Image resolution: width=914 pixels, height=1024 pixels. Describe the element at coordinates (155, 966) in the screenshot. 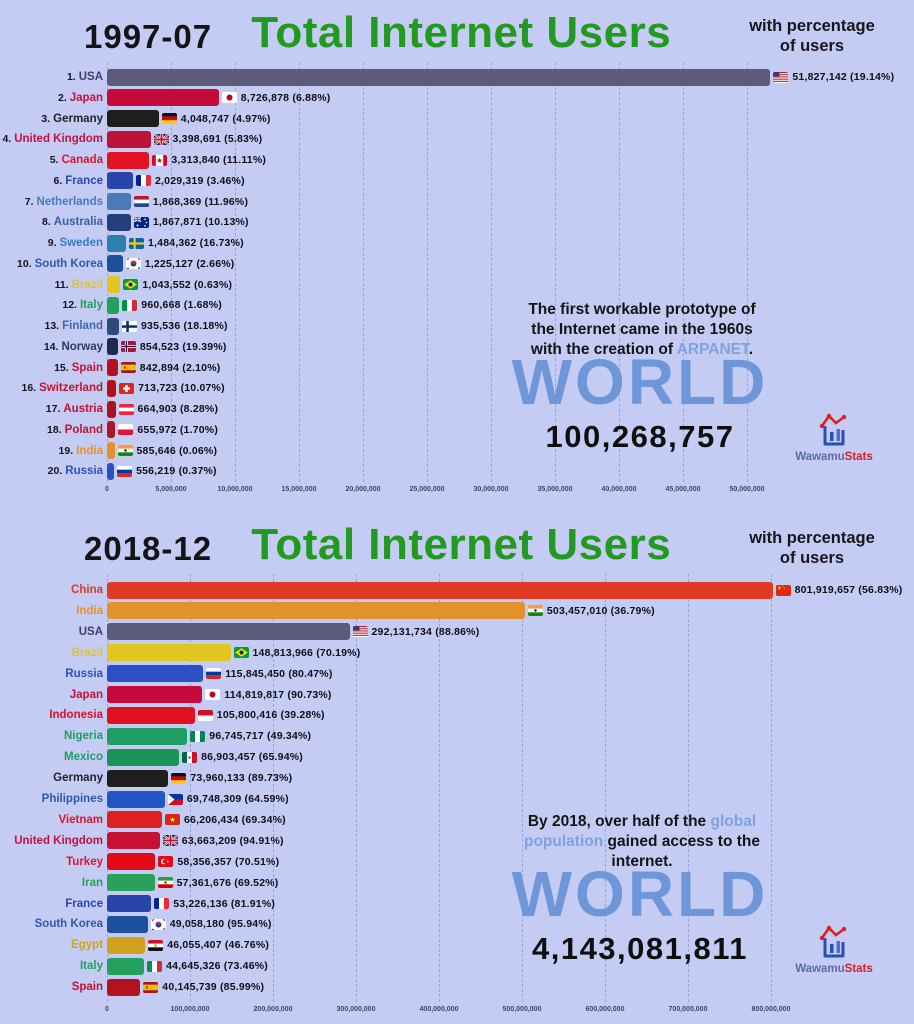

I see `italy-flag-icon` at that location.